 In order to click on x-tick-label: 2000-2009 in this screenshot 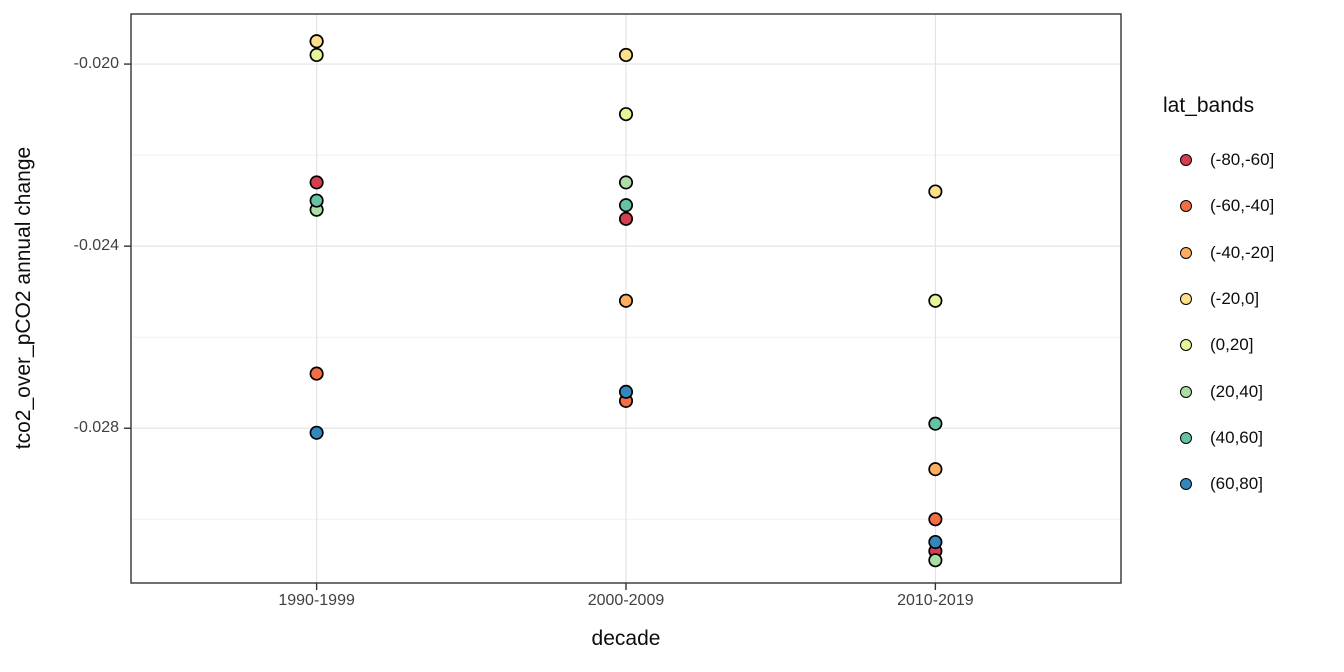, I will do `click(626, 600)`.